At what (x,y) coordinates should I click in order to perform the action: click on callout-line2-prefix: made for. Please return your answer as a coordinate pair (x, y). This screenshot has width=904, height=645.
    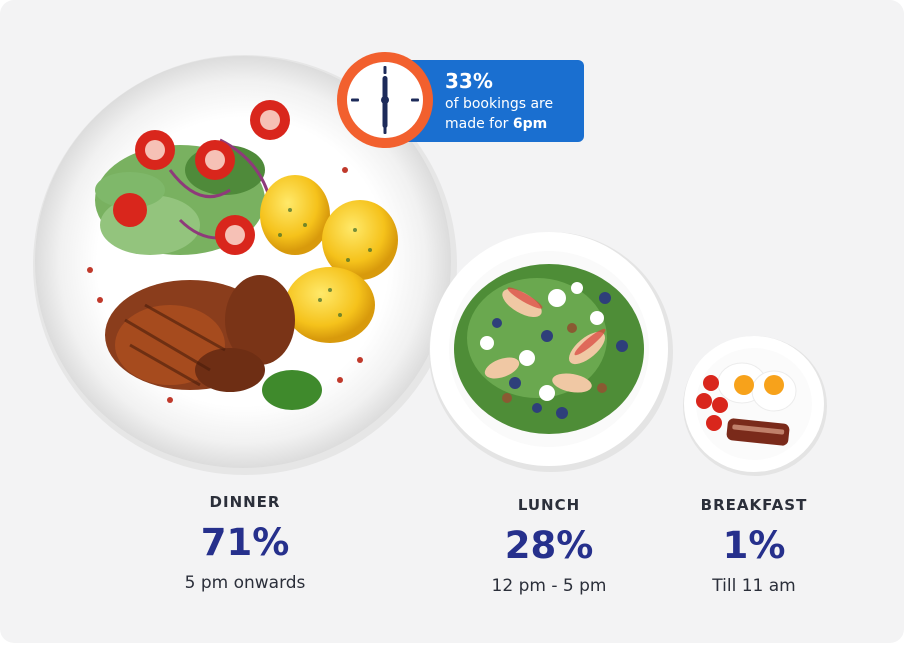
    Looking at the image, I should click on (479, 124).